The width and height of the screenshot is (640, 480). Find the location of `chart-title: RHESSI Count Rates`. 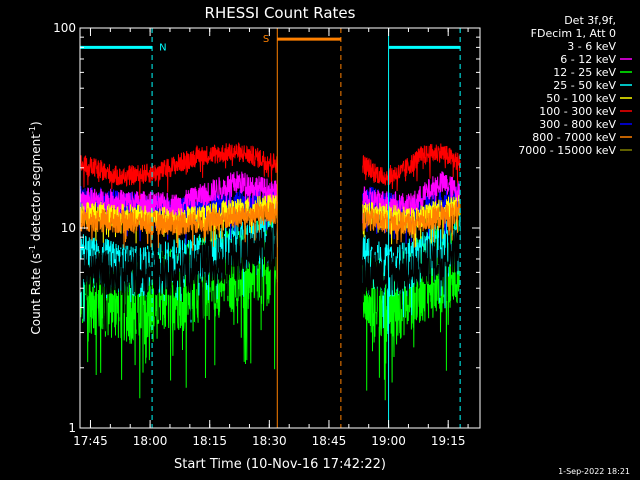

chart-title: RHESSI Count Rates is located at coordinates (280, 13).